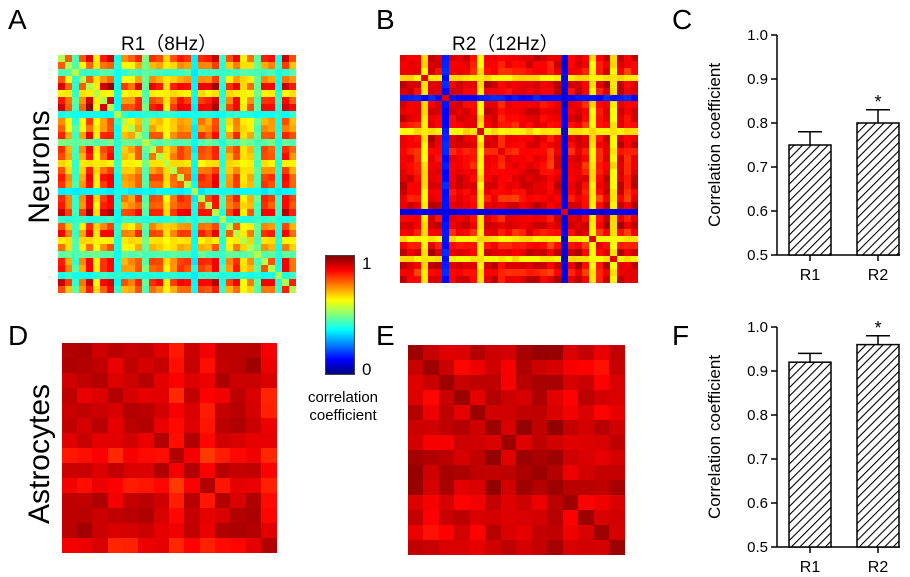 This screenshot has width=910, height=577. Describe the element at coordinates (681, 335) in the screenshot. I see `panel-letter-f: F` at that location.